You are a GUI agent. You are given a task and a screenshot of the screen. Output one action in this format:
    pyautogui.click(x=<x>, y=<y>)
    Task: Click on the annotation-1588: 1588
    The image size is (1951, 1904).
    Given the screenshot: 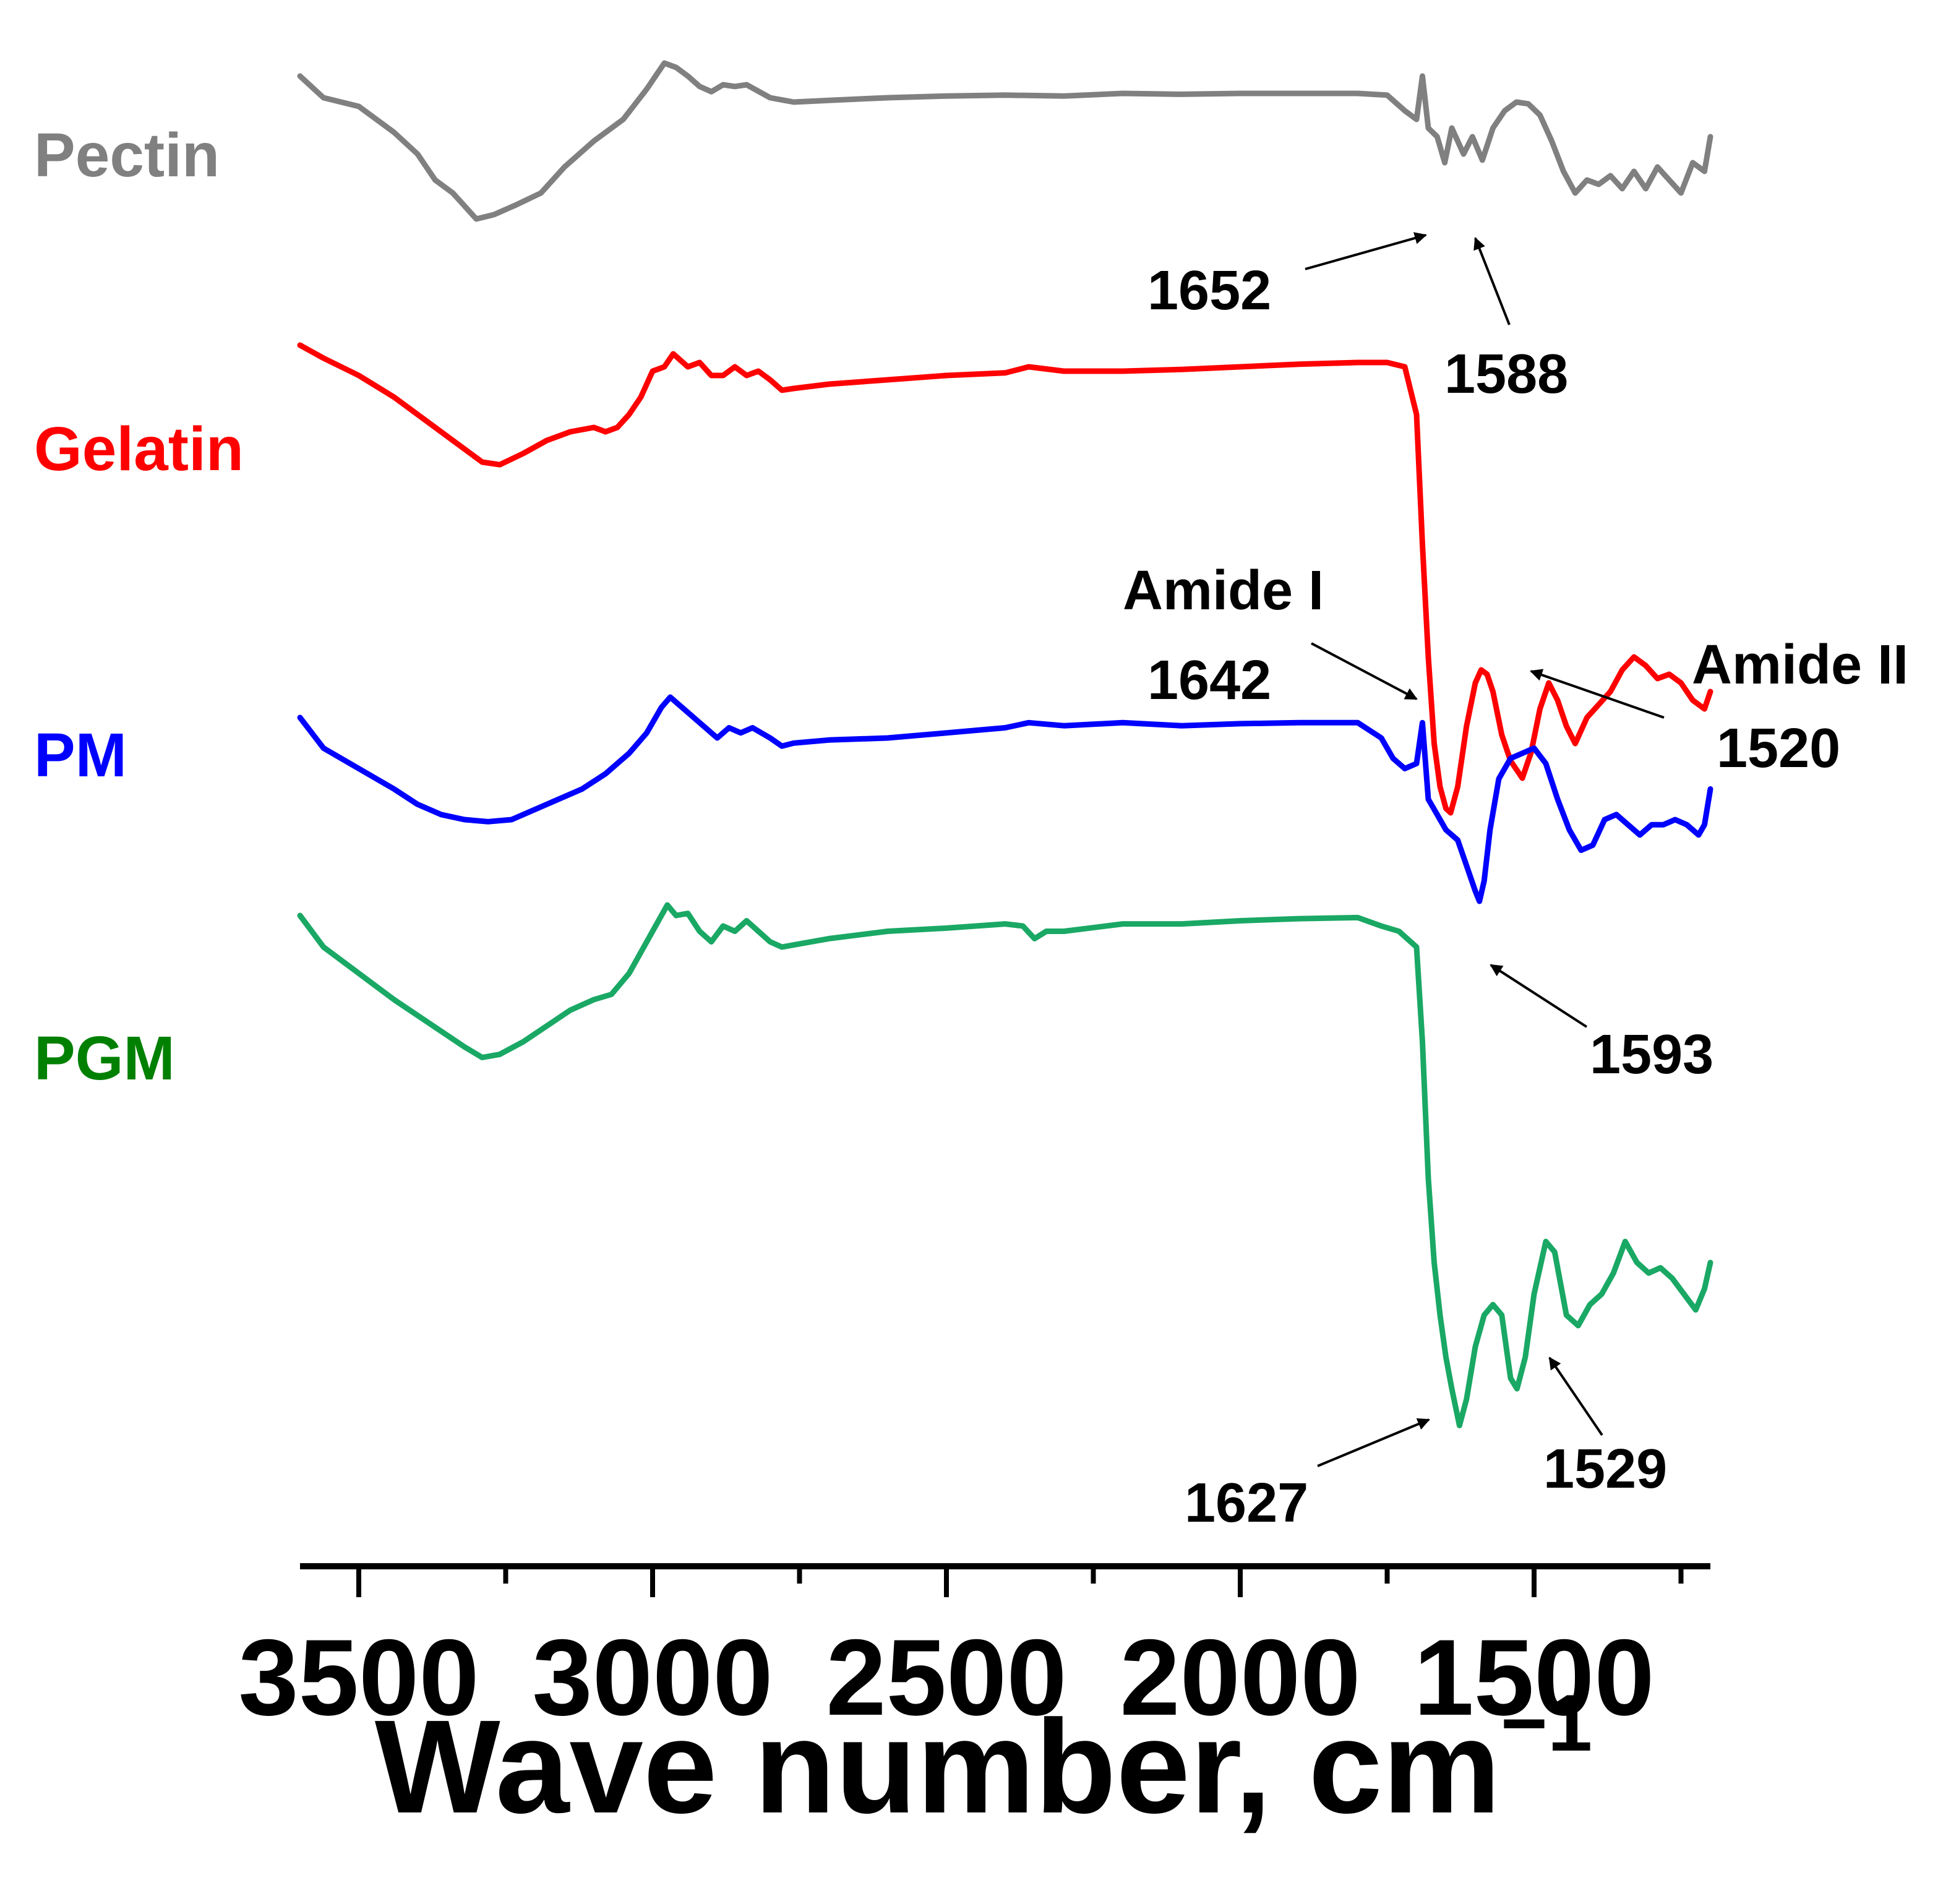 What is the action you would take?
    pyautogui.click(x=1506, y=374)
    